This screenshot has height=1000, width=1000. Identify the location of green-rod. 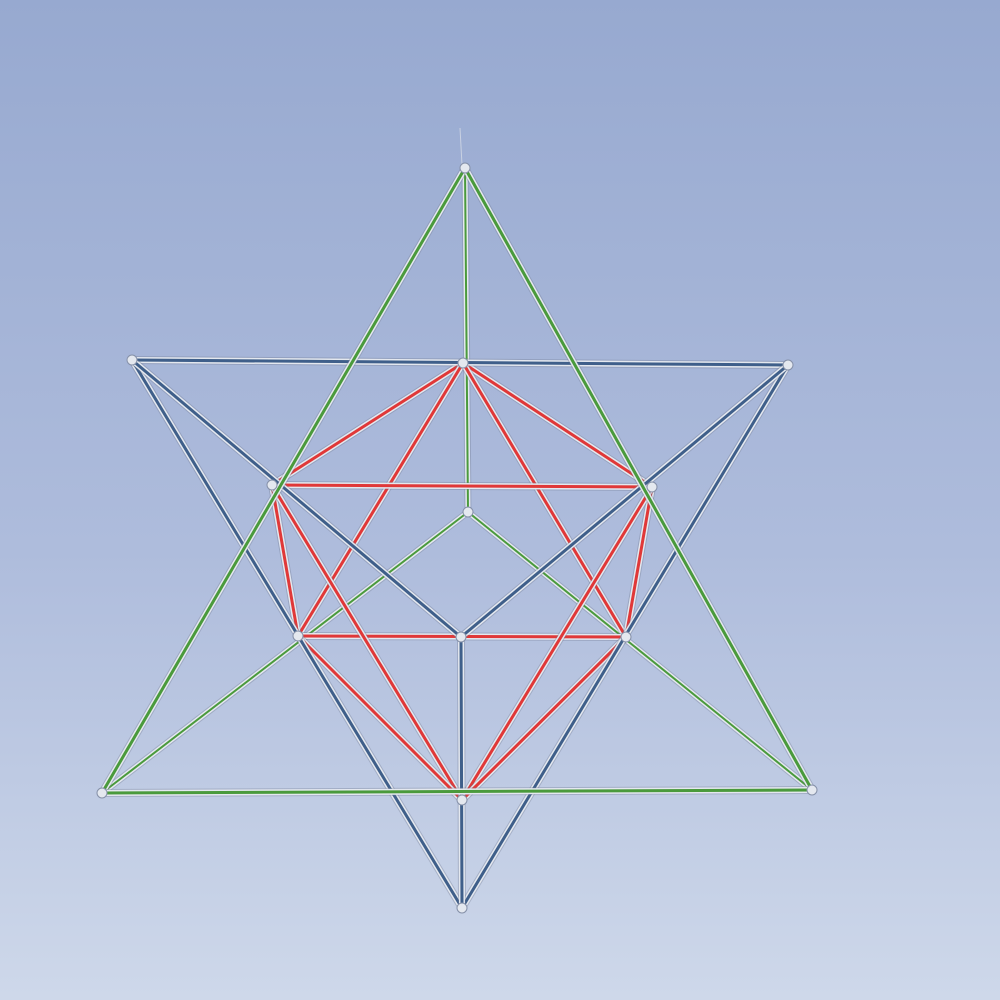
(457, 791).